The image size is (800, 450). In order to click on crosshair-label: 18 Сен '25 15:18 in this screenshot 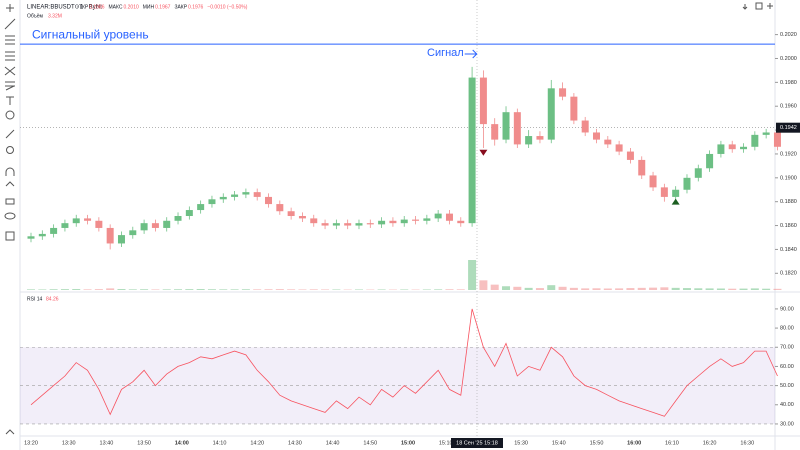, I will do `click(477, 443)`.